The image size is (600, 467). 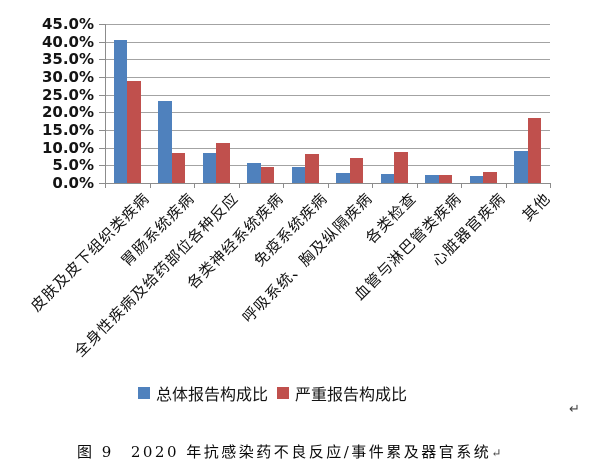 I want to click on y-axis-label: 25.0%, so click(x=67, y=94).